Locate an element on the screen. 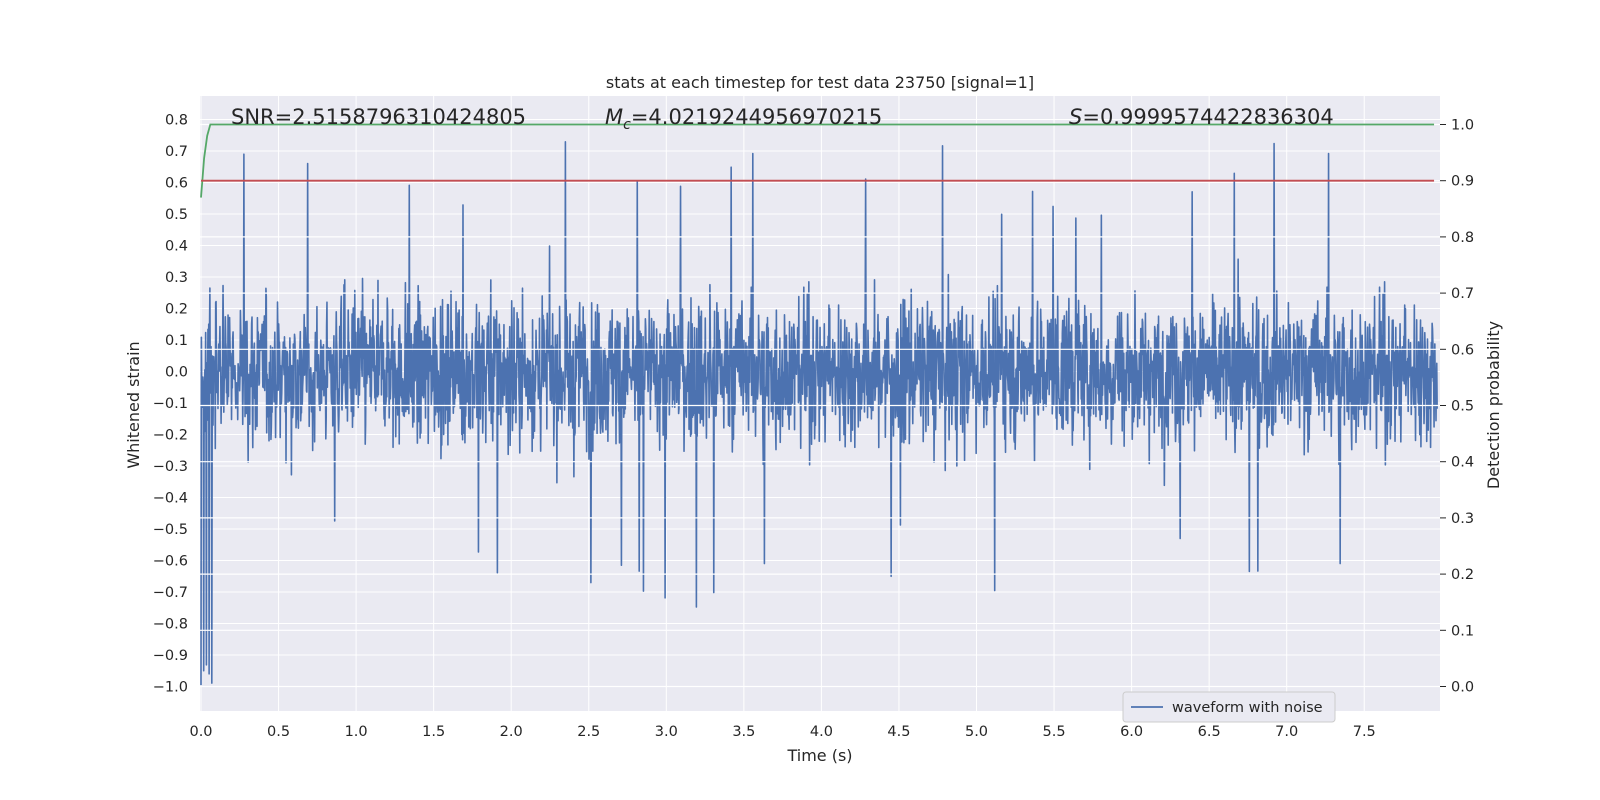 Image resolution: width=1600 pixels, height=800 pixels. y-tick-label-left: 0.4 is located at coordinates (176, 247).